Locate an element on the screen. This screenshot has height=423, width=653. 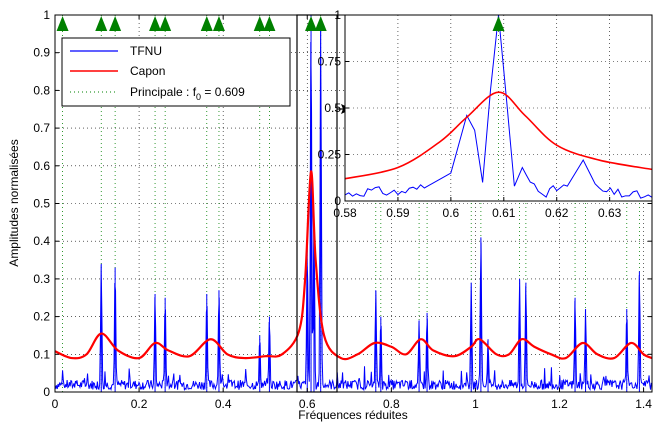
x-tick-label: 0.4 is located at coordinates (223, 404).